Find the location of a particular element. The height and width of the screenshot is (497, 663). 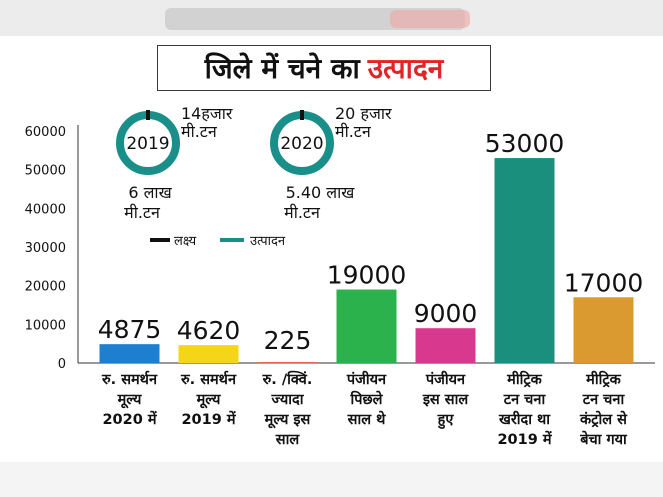

ring-target-label-2019: 6 लाख is located at coordinates (150, 192).